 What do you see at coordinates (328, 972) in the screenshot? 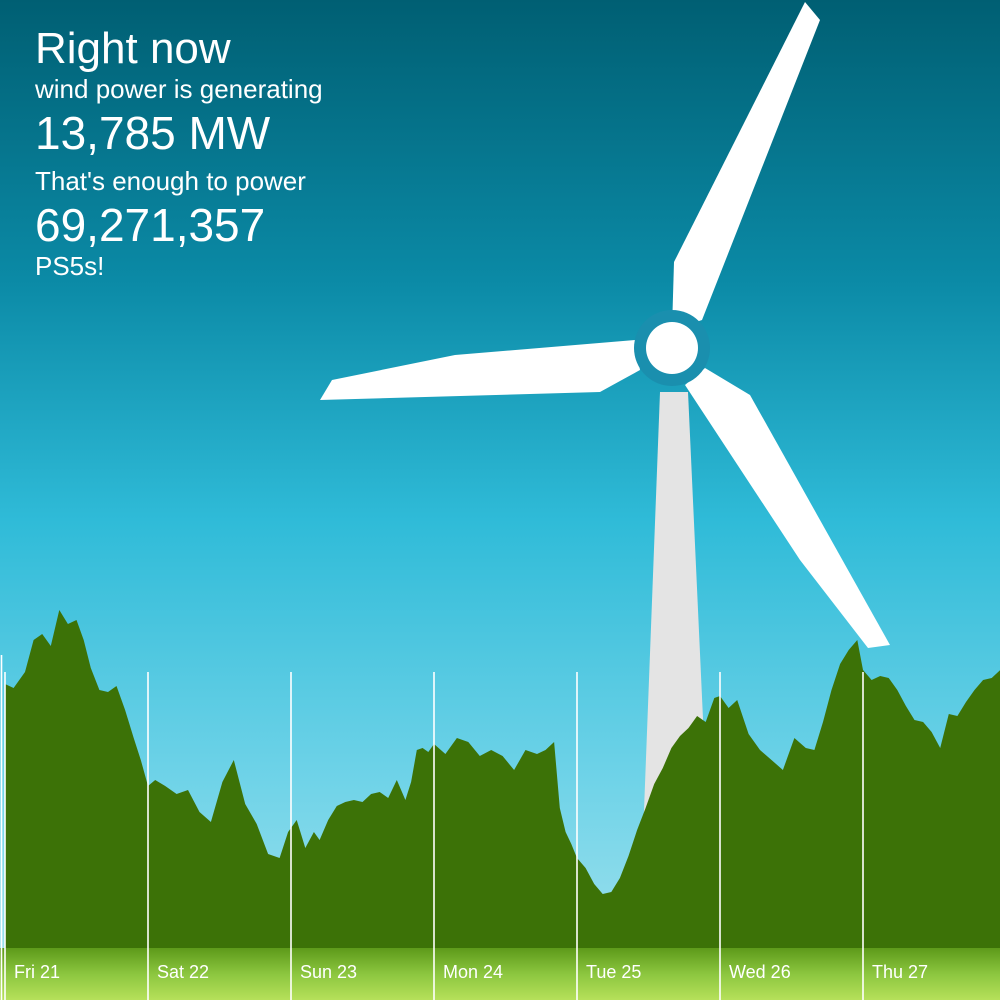
I see `x-tick-label: Sun 23` at bounding box center [328, 972].